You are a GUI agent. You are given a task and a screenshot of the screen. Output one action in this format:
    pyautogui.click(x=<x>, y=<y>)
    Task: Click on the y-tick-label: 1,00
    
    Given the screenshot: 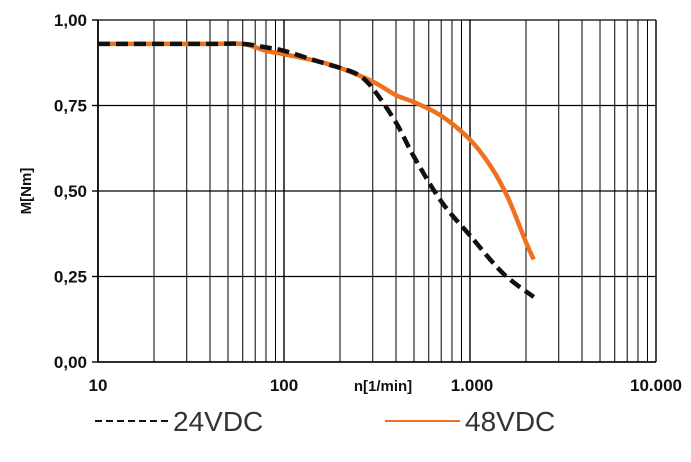 What is the action you would take?
    pyautogui.click(x=70, y=20)
    